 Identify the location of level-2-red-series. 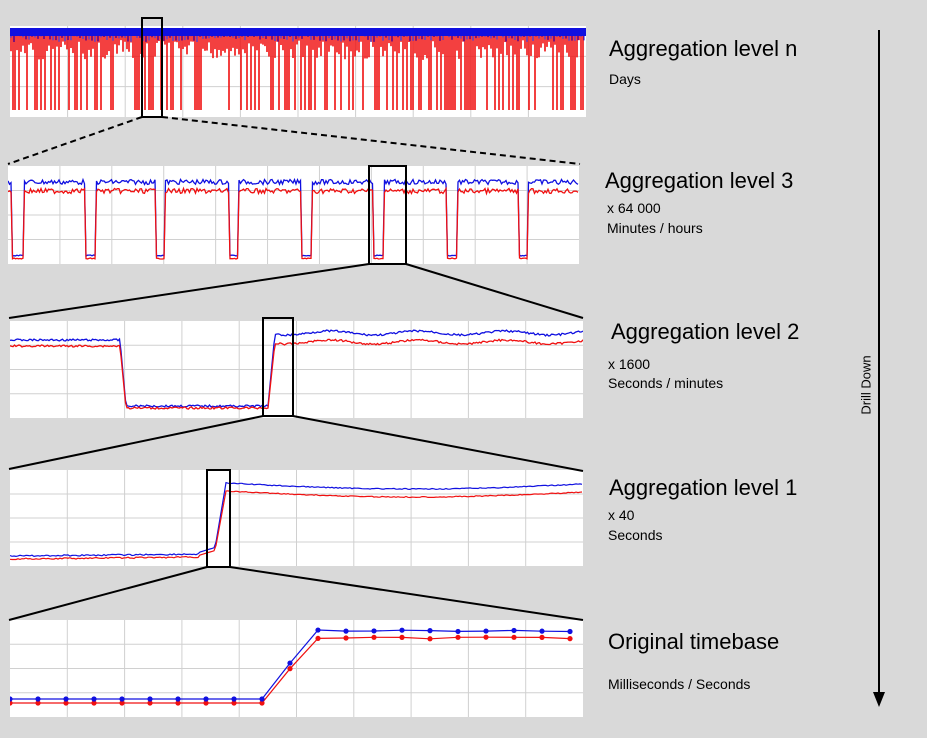
(296, 374).